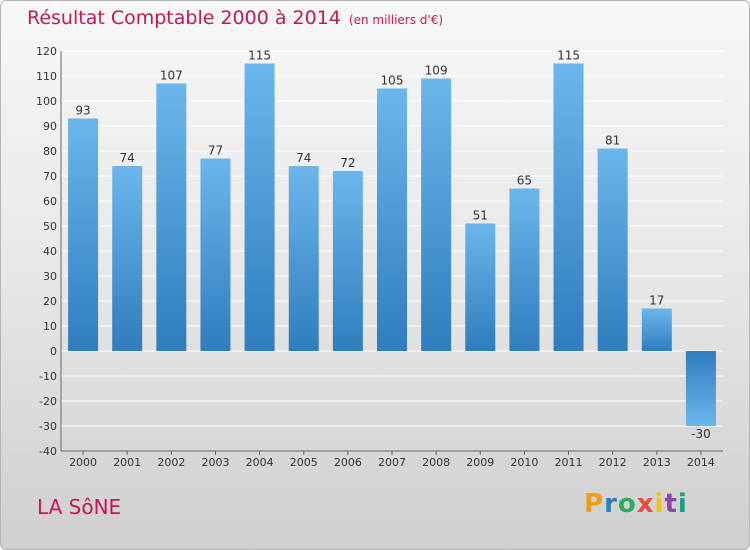 The width and height of the screenshot is (750, 550). What do you see at coordinates (50, 201) in the screenshot?
I see `y-tick-label: 60` at bounding box center [50, 201].